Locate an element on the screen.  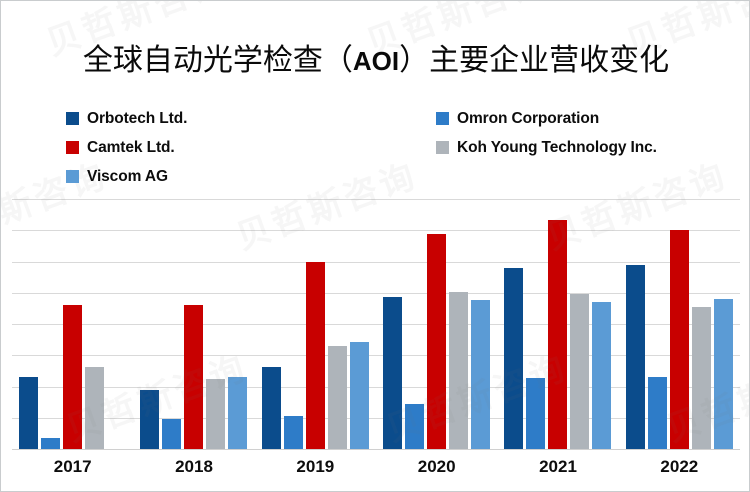
x-axis-labels: 2017 2018 2019 2020 2021 2022 is located at coordinates (376, 471).